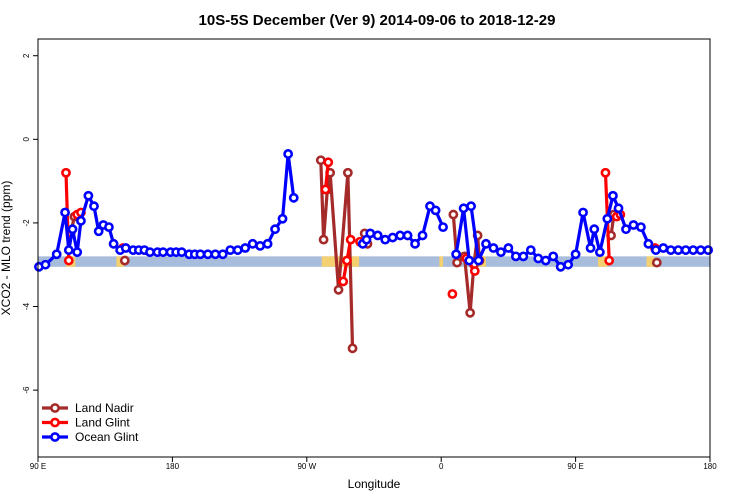 The image size is (750, 500). Describe the element at coordinates (26, 223) in the screenshot. I see `y-tick-label: -2` at that location.